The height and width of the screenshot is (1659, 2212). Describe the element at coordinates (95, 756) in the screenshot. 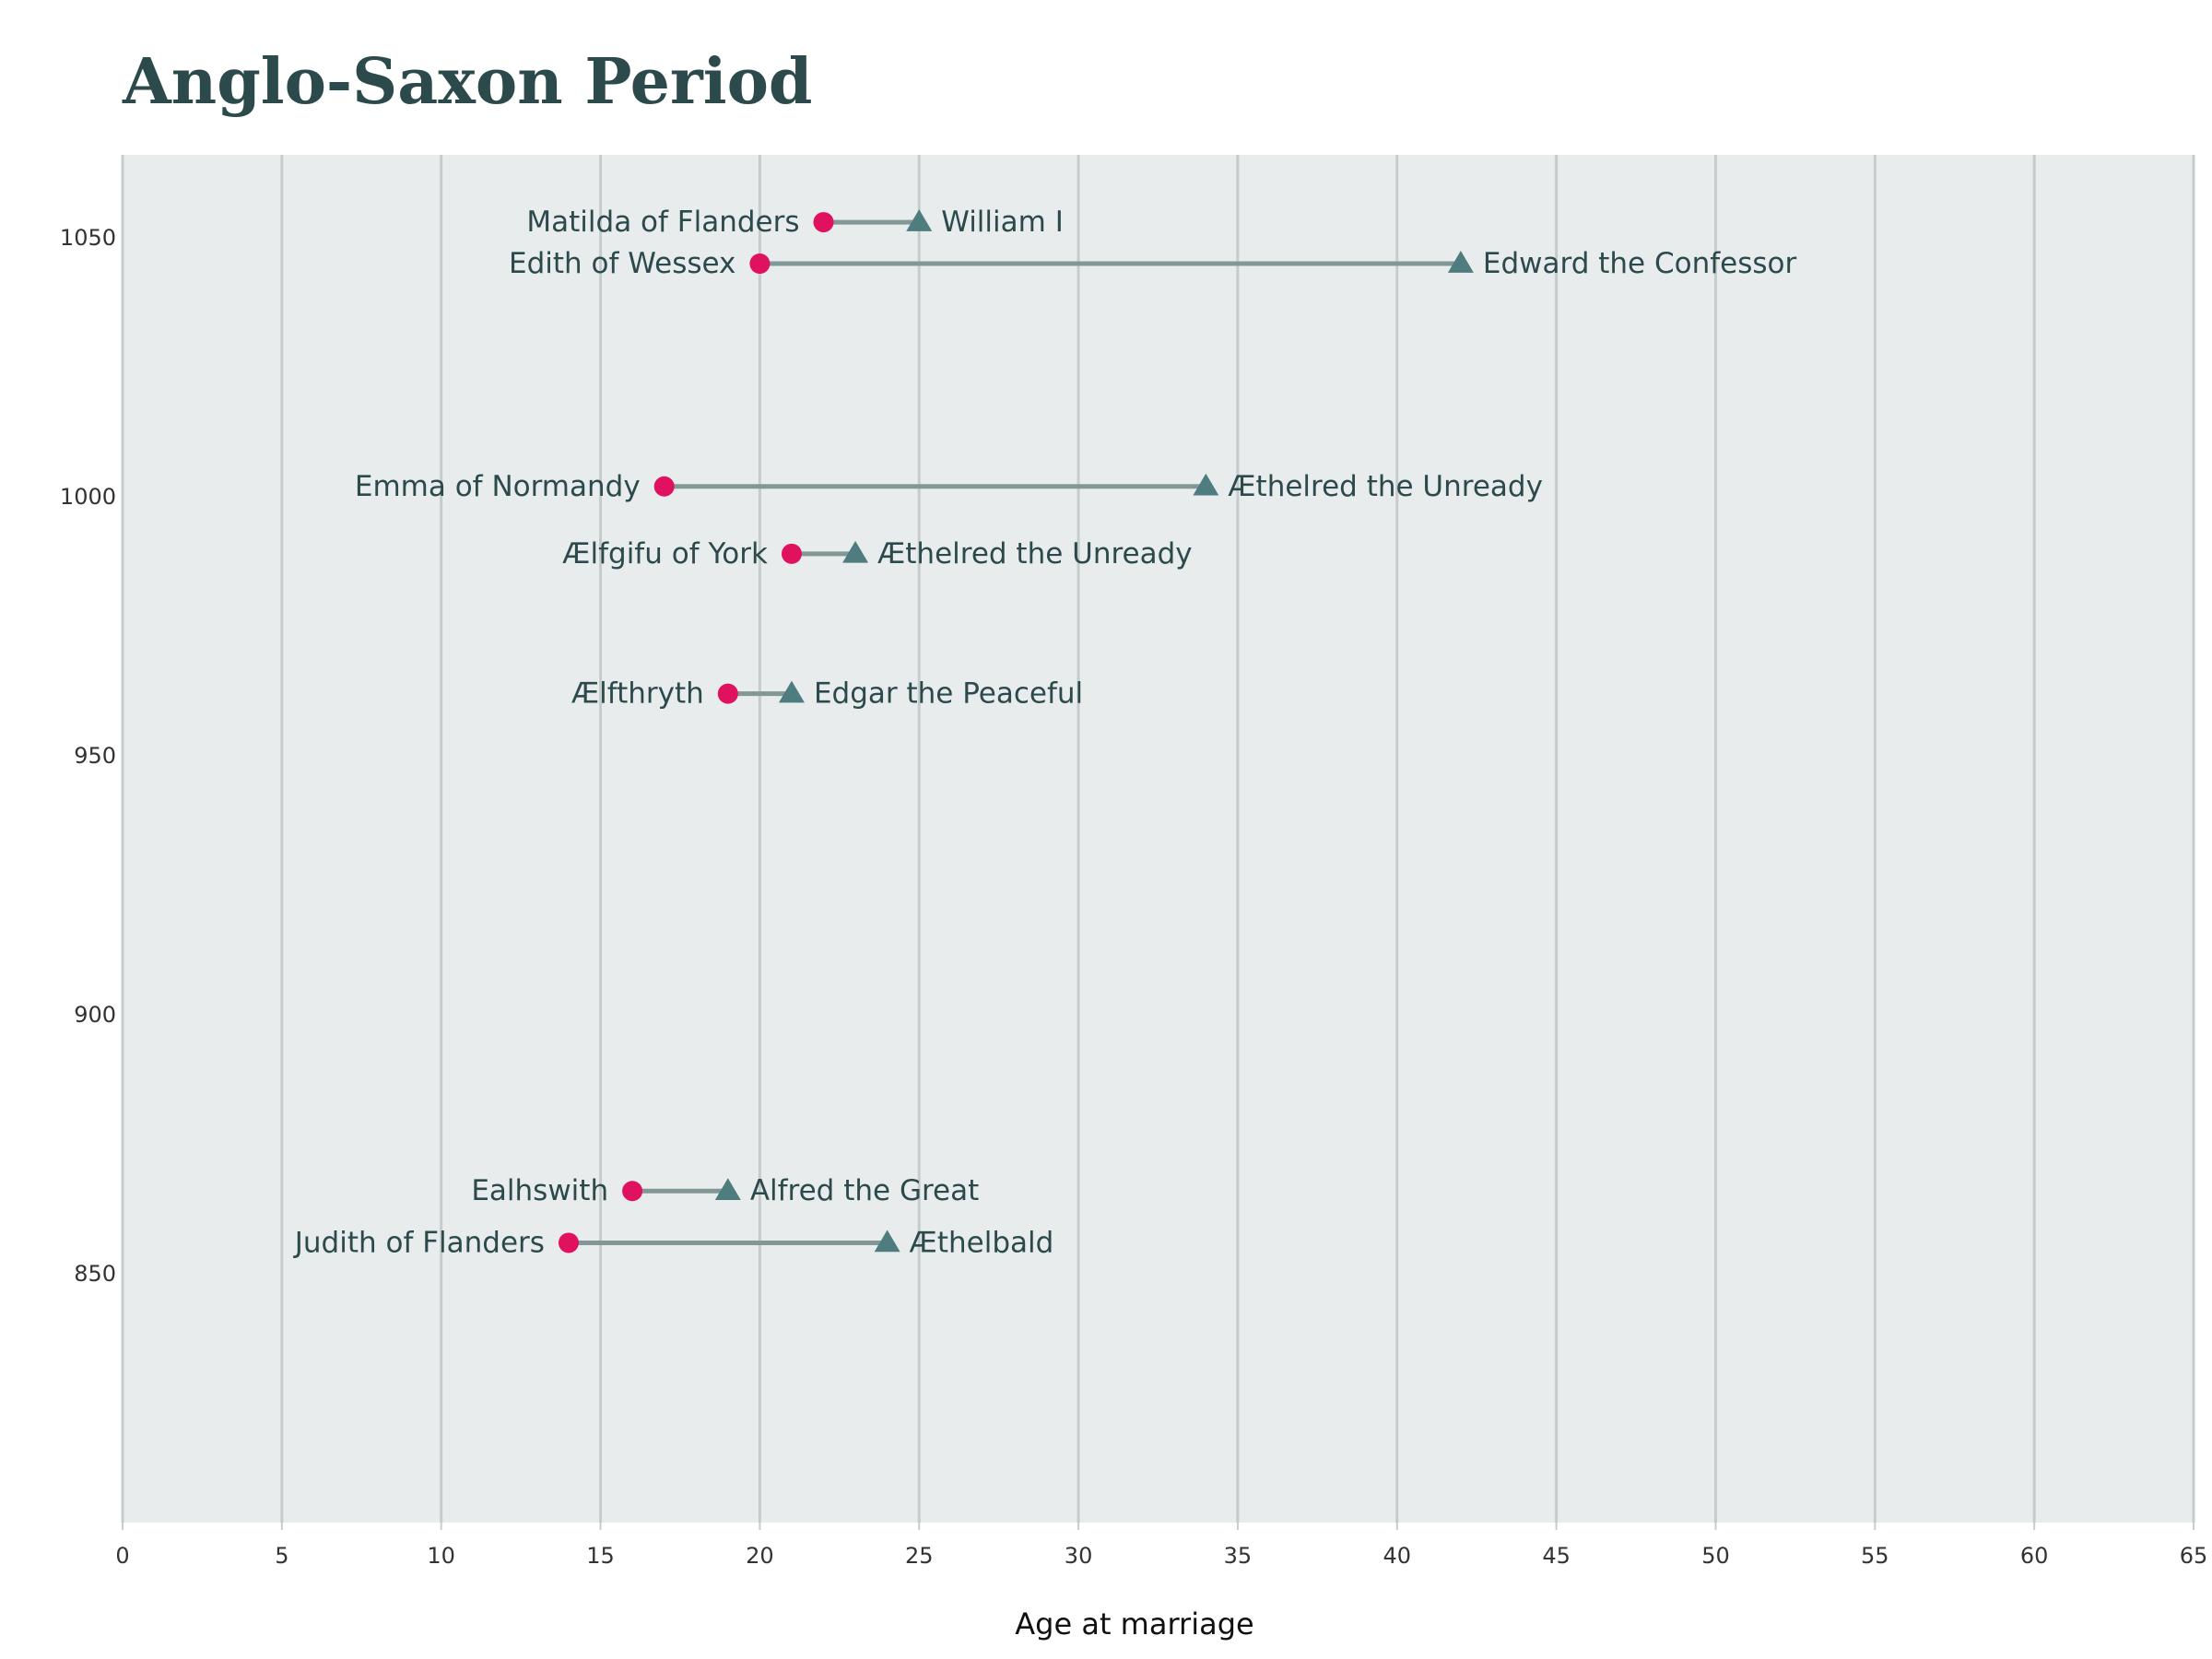

I see `y-tick-label: 950` at that location.